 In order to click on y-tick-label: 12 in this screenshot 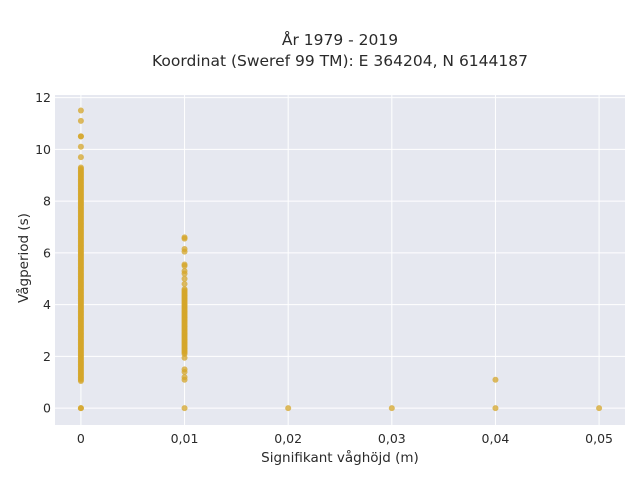, I will do `click(43, 97)`.